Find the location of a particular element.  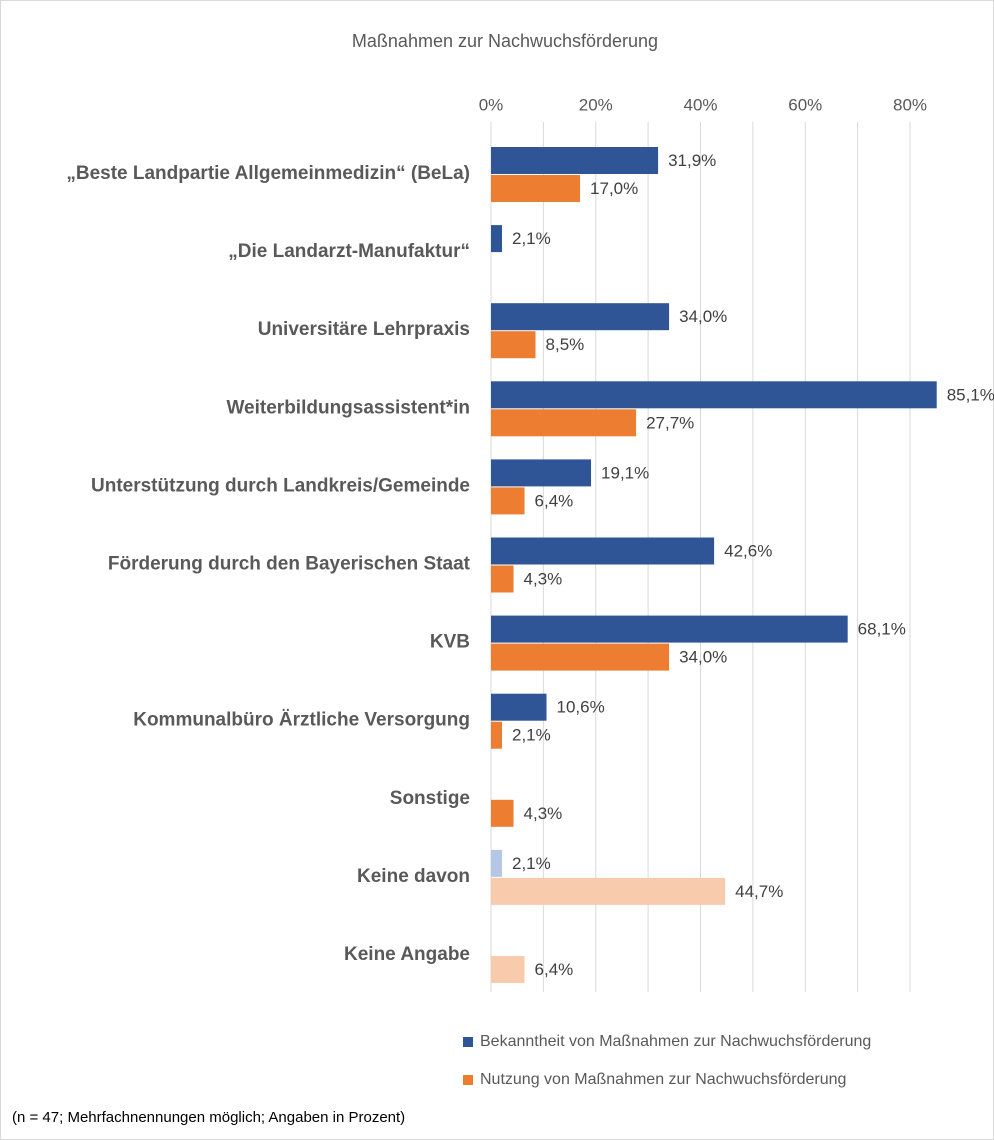

value-label: 17,0% is located at coordinates (614, 188).